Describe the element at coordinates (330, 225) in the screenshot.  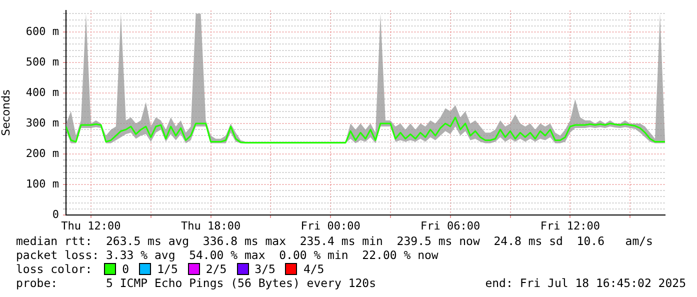
I see `x-tick-label: Fri 00:00` at that location.